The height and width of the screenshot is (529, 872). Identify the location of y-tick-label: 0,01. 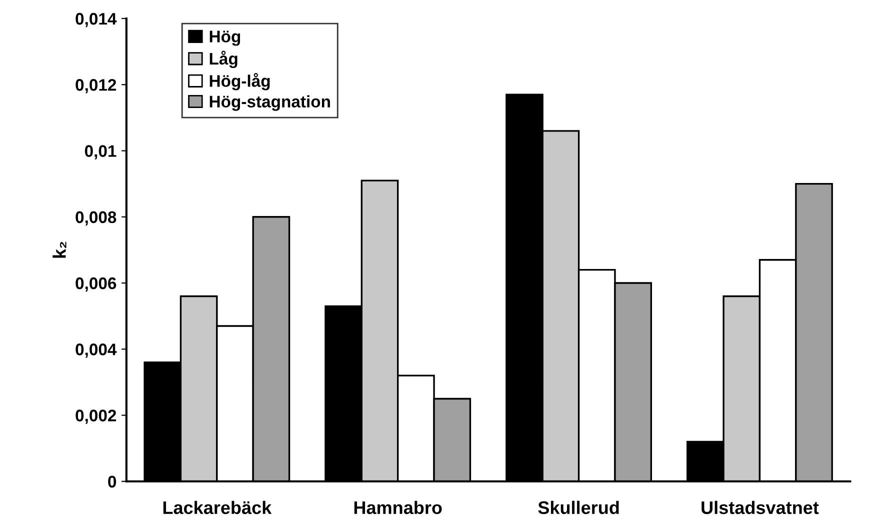
(100, 152).